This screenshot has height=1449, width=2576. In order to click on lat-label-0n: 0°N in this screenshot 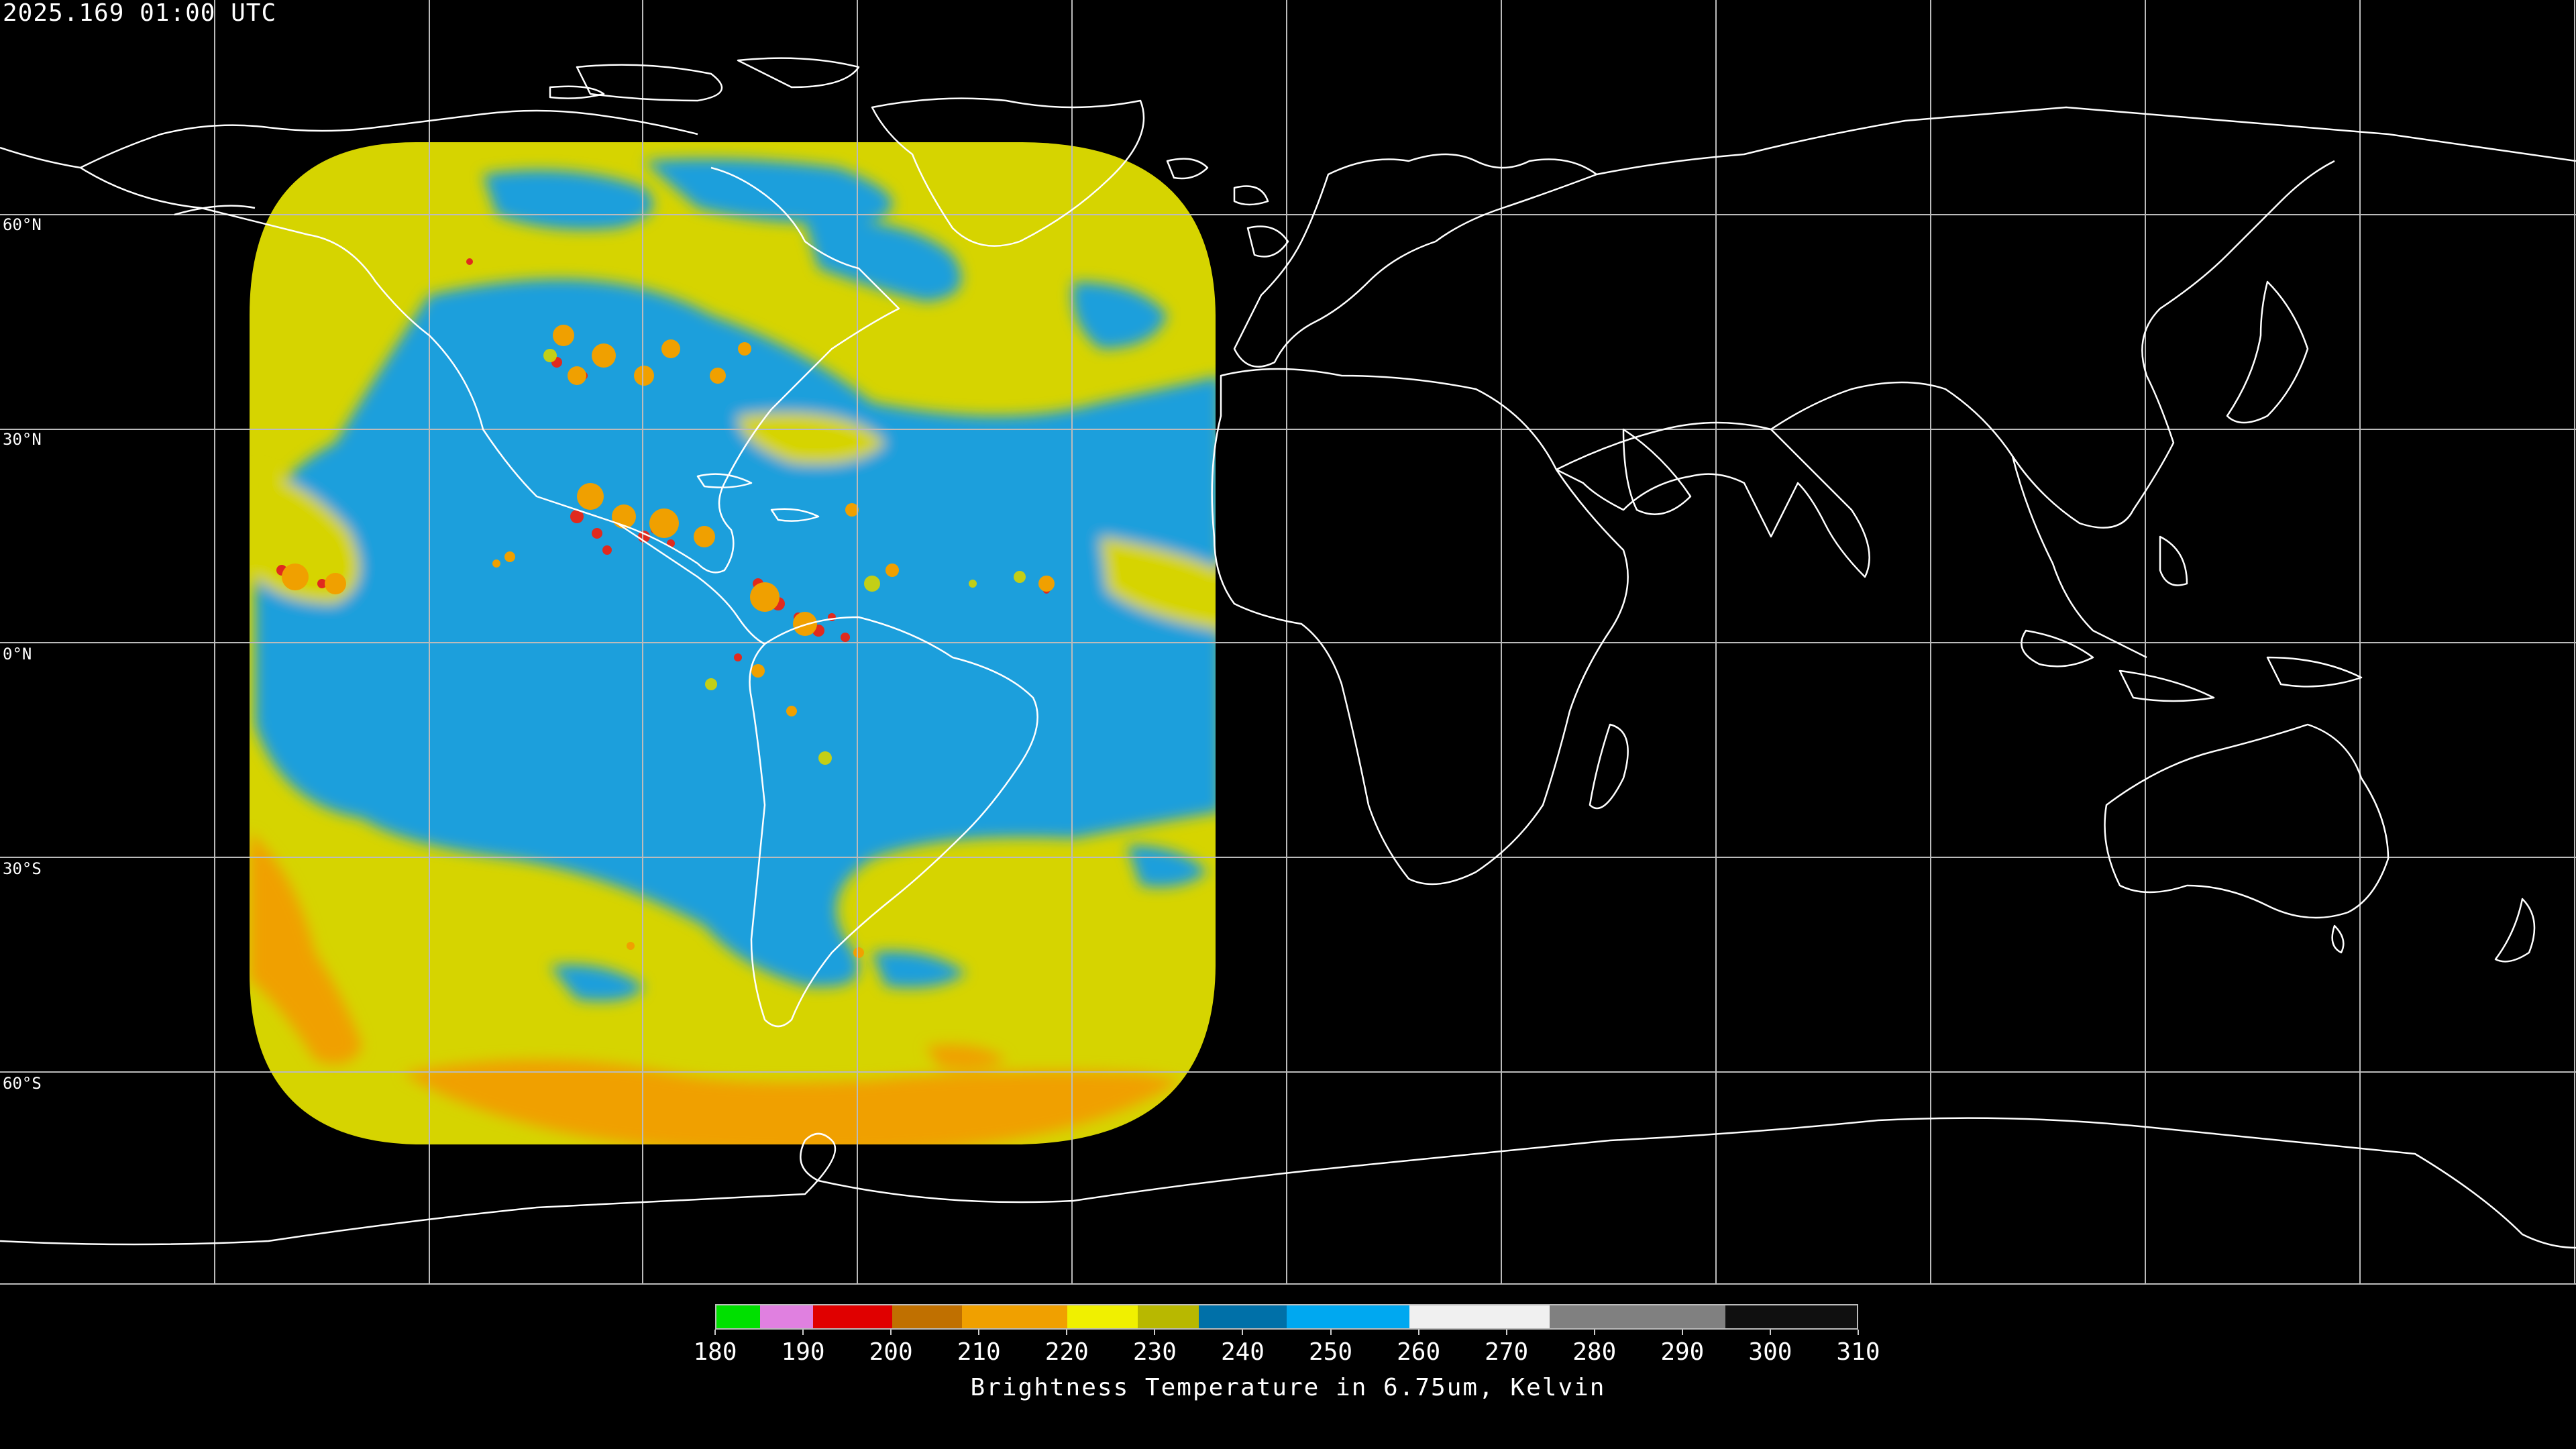, I will do `click(17, 654)`.